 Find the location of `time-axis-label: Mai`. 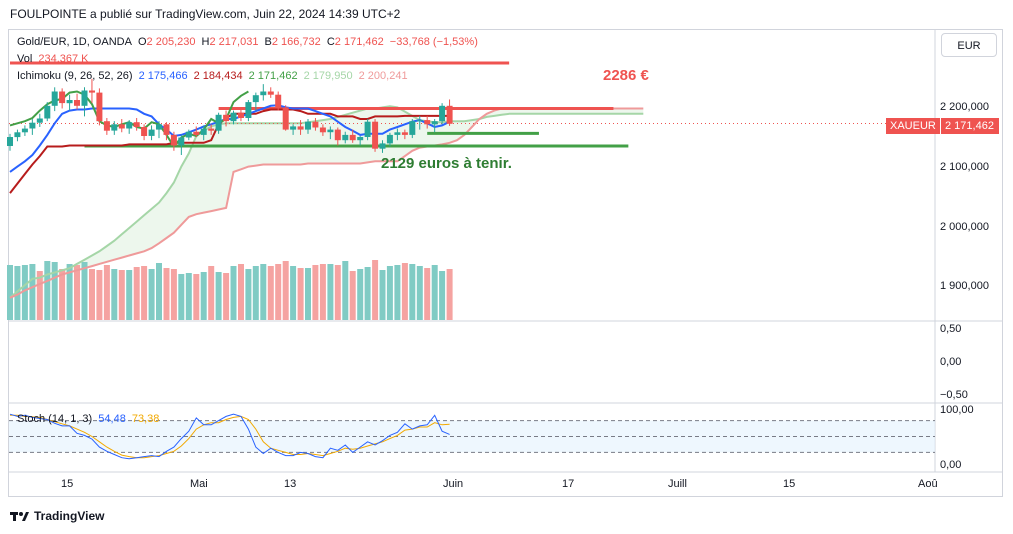

time-axis-label: Mai is located at coordinates (199, 484).